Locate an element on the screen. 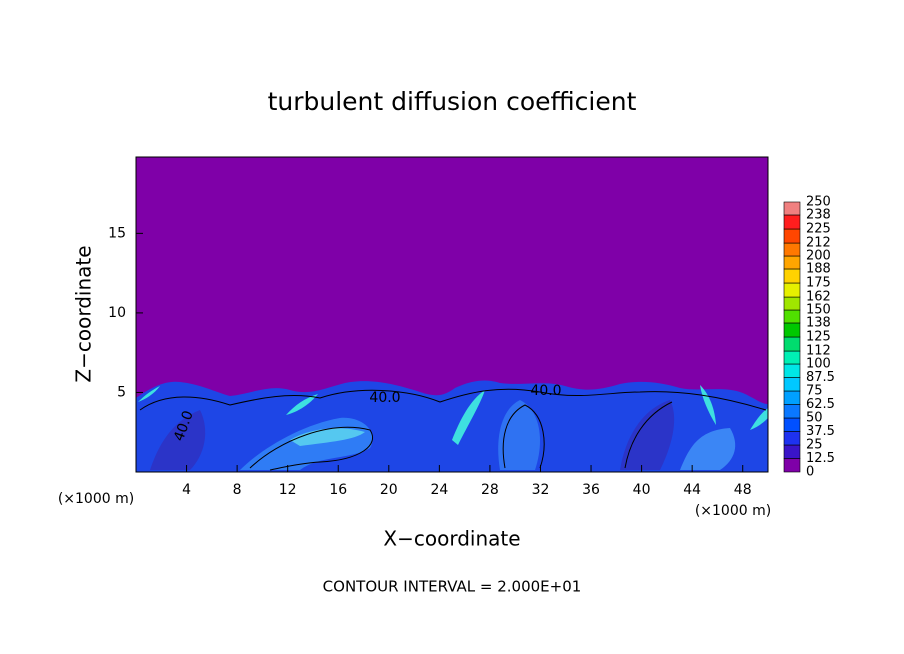  colorbar-label: 175 is located at coordinates (818, 283).